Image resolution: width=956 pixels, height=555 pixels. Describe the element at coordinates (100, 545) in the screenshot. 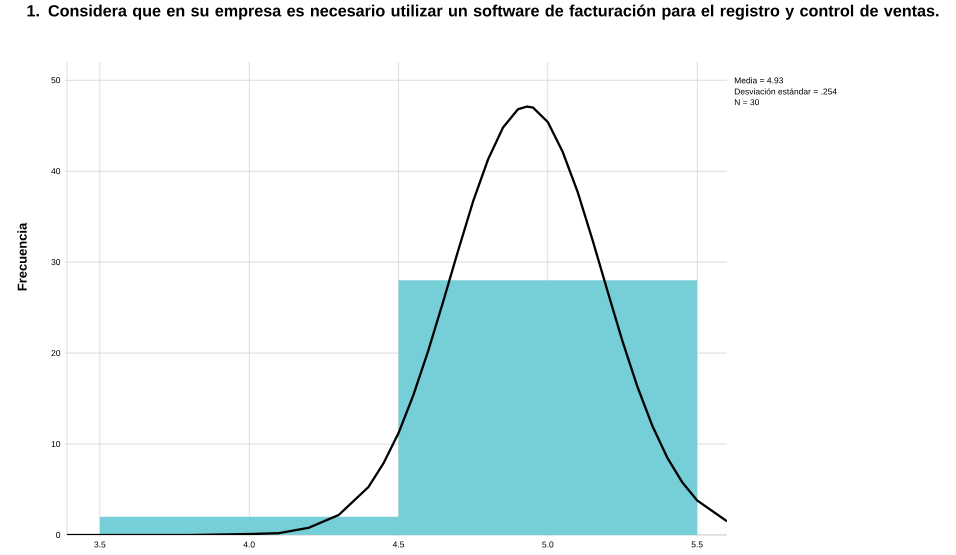

I see `x-tick-label: 3.5` at that location.